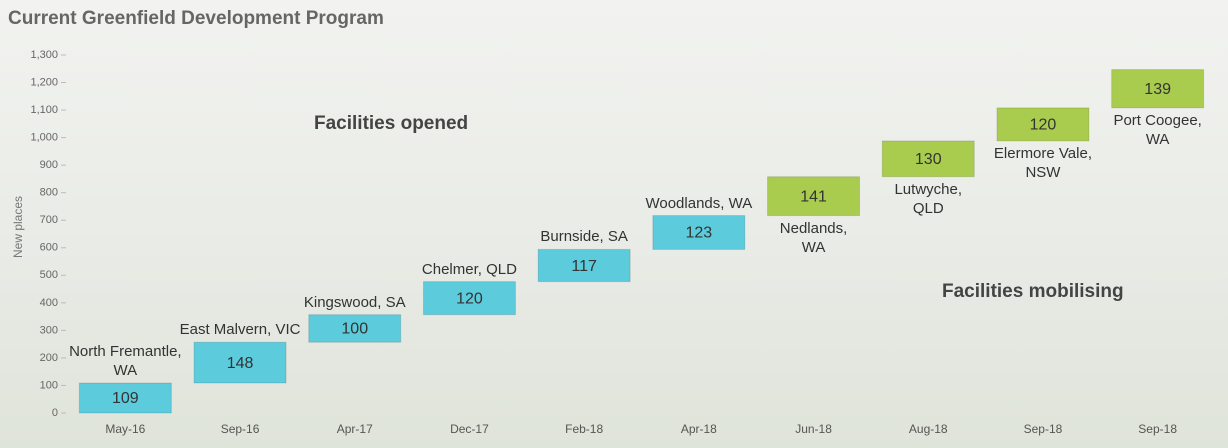 Image resolution: width=1228 pixels, height=448 pixels. I want to click on value-label: 123, so click(698, 233).